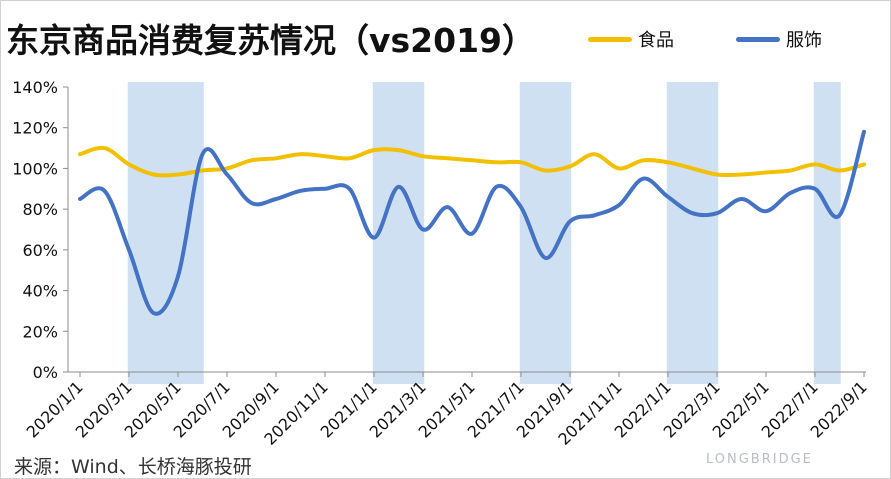 The image size is (891, 479). I want to click on legend-label-apparel: 服饰, so click(804, 40).